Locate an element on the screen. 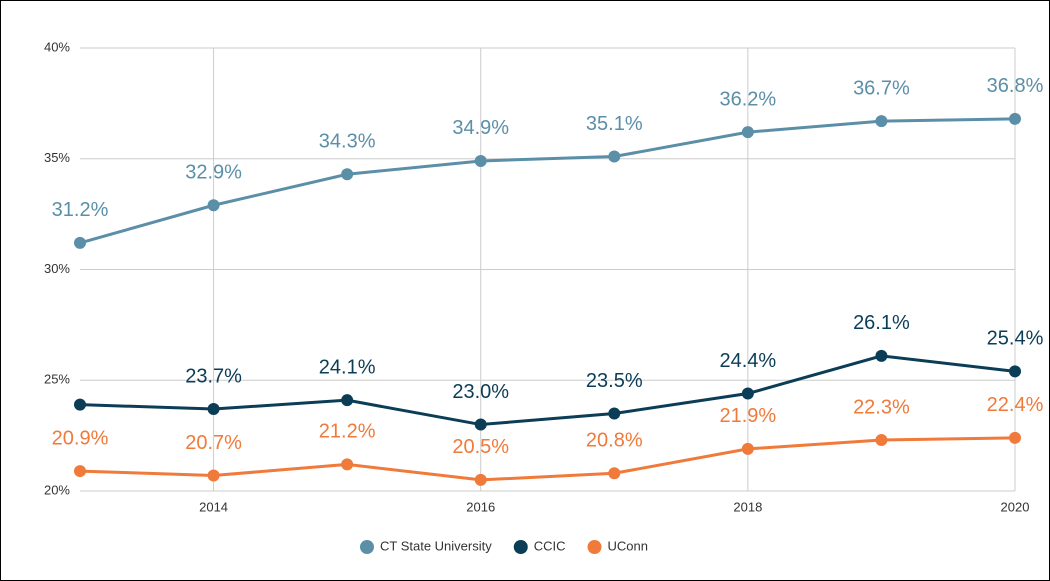 The width and height of the screenshot is (1050, 581). y-tick-label: 40% is located at coordinates (57, 46).